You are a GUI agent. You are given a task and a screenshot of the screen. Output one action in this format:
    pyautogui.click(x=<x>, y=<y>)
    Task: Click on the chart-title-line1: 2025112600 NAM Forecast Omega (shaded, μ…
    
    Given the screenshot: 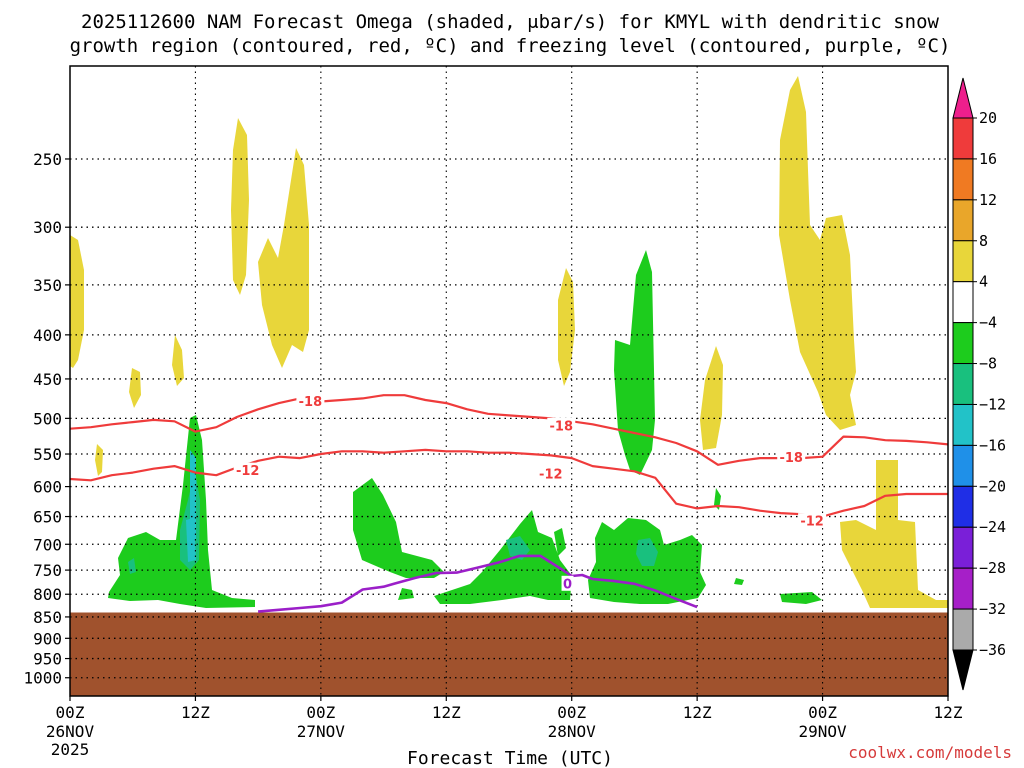 What is the action you would take?
    pyautogui.click(x=510, y=22)
    